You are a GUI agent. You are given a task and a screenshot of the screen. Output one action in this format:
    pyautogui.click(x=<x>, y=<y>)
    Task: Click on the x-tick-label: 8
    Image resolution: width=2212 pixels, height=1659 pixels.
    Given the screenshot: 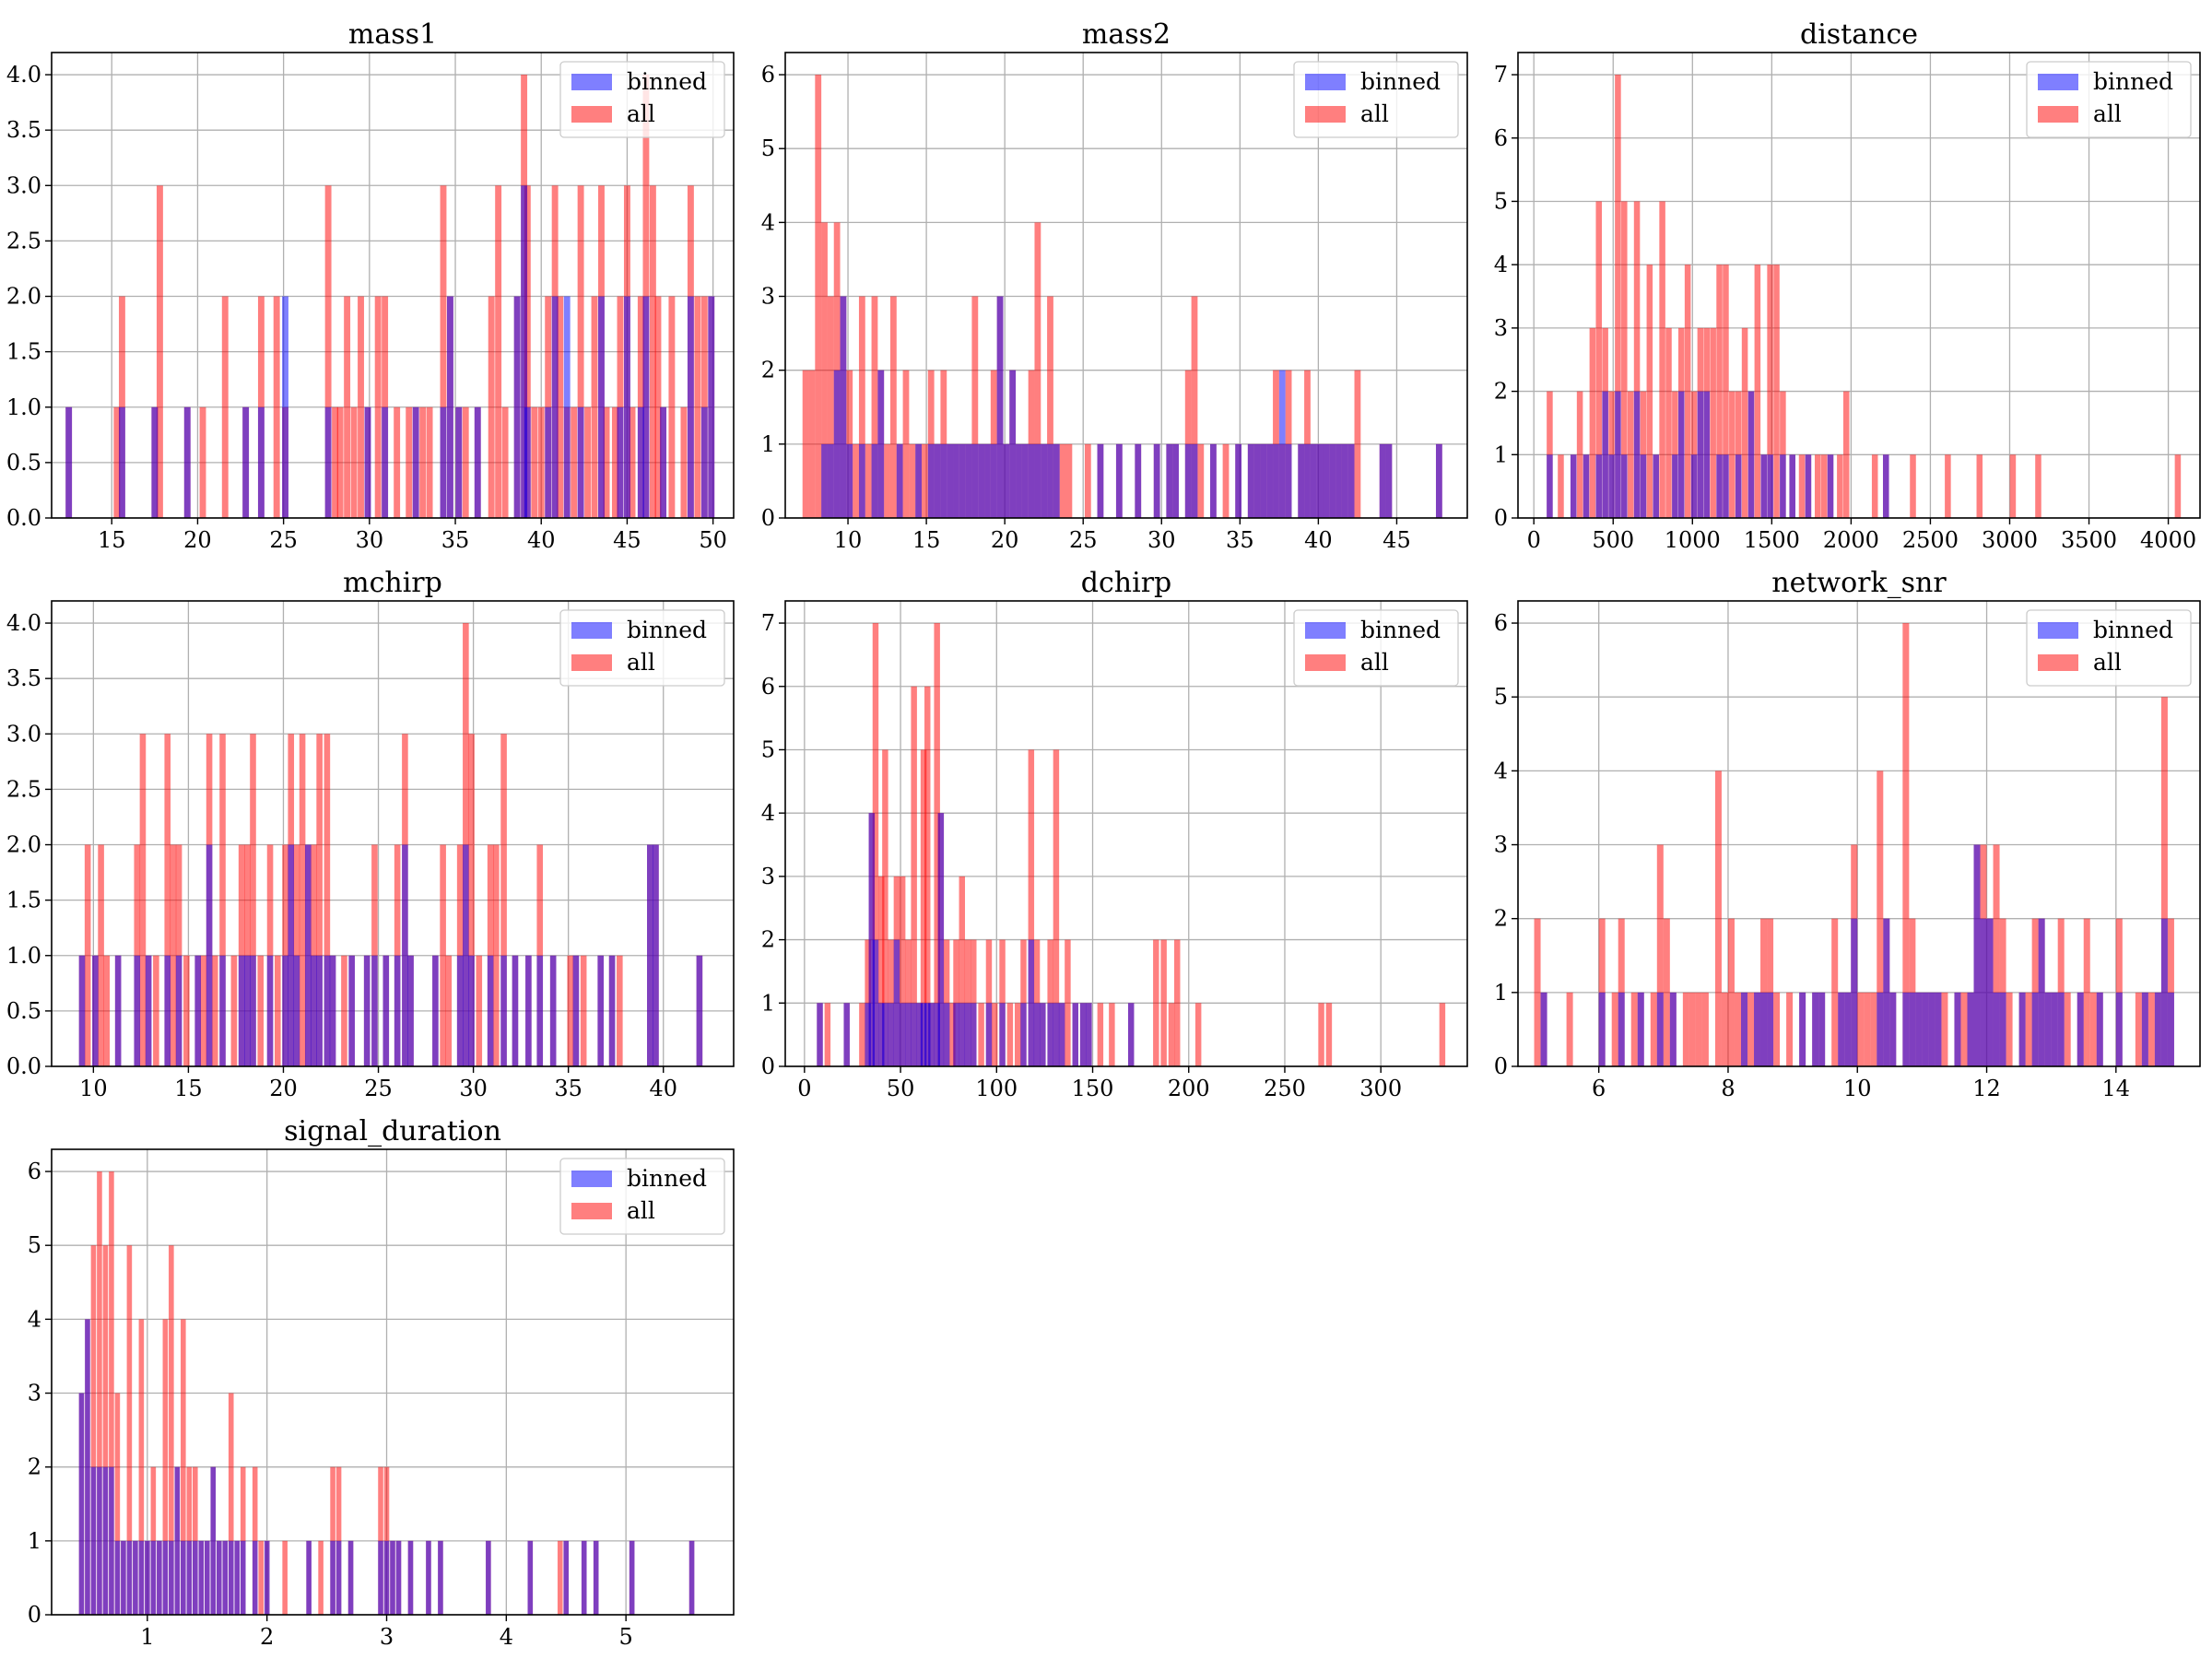 What is the action you would take?
    pyautogui.click(x=1728, y=1088)
    